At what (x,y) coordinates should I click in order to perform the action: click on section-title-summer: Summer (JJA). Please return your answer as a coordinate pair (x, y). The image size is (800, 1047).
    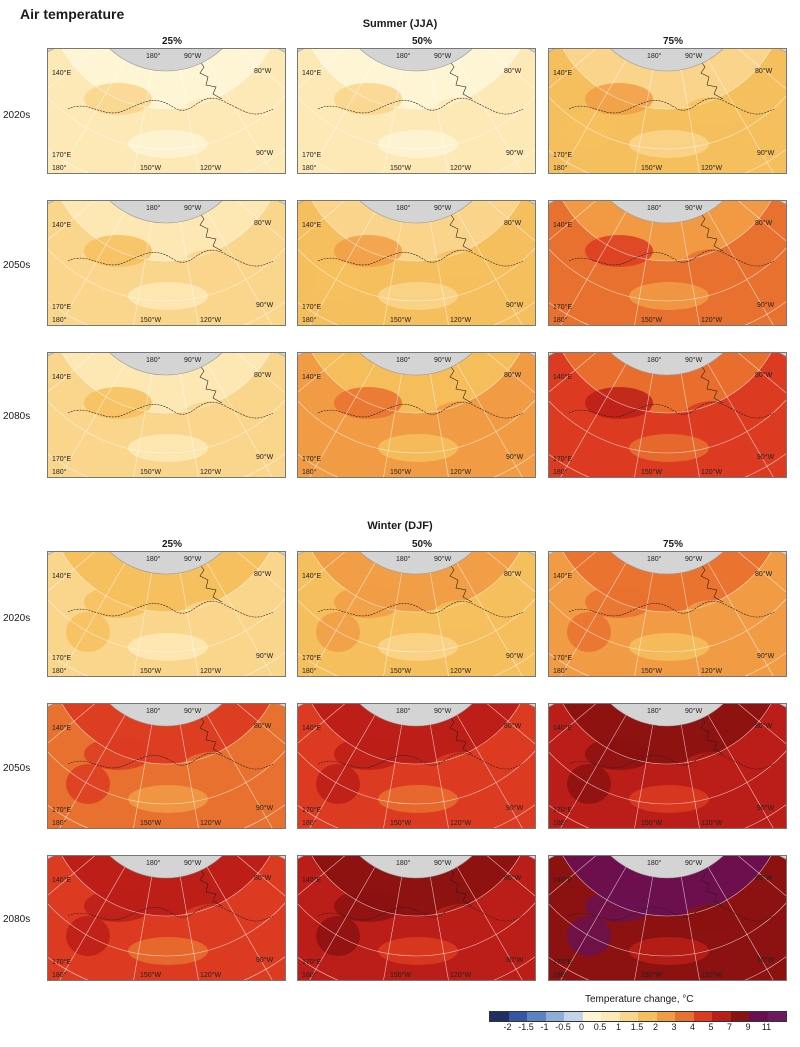
    Looking at the image, I should click on (400, 24).